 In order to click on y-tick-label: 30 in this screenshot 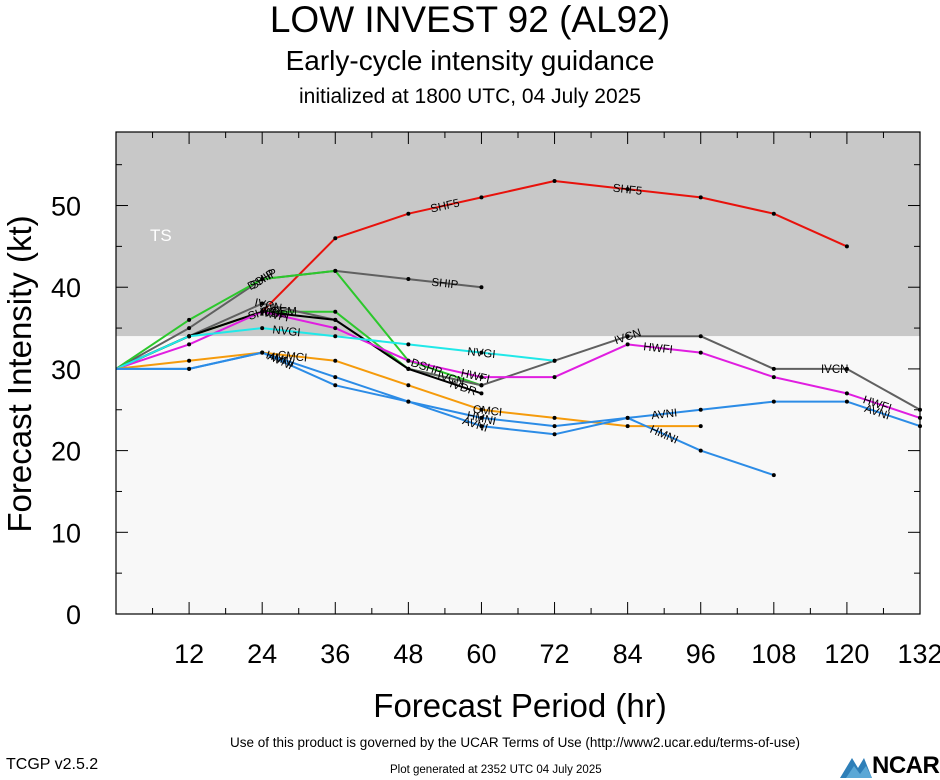, I will do `click(66, 370)`.